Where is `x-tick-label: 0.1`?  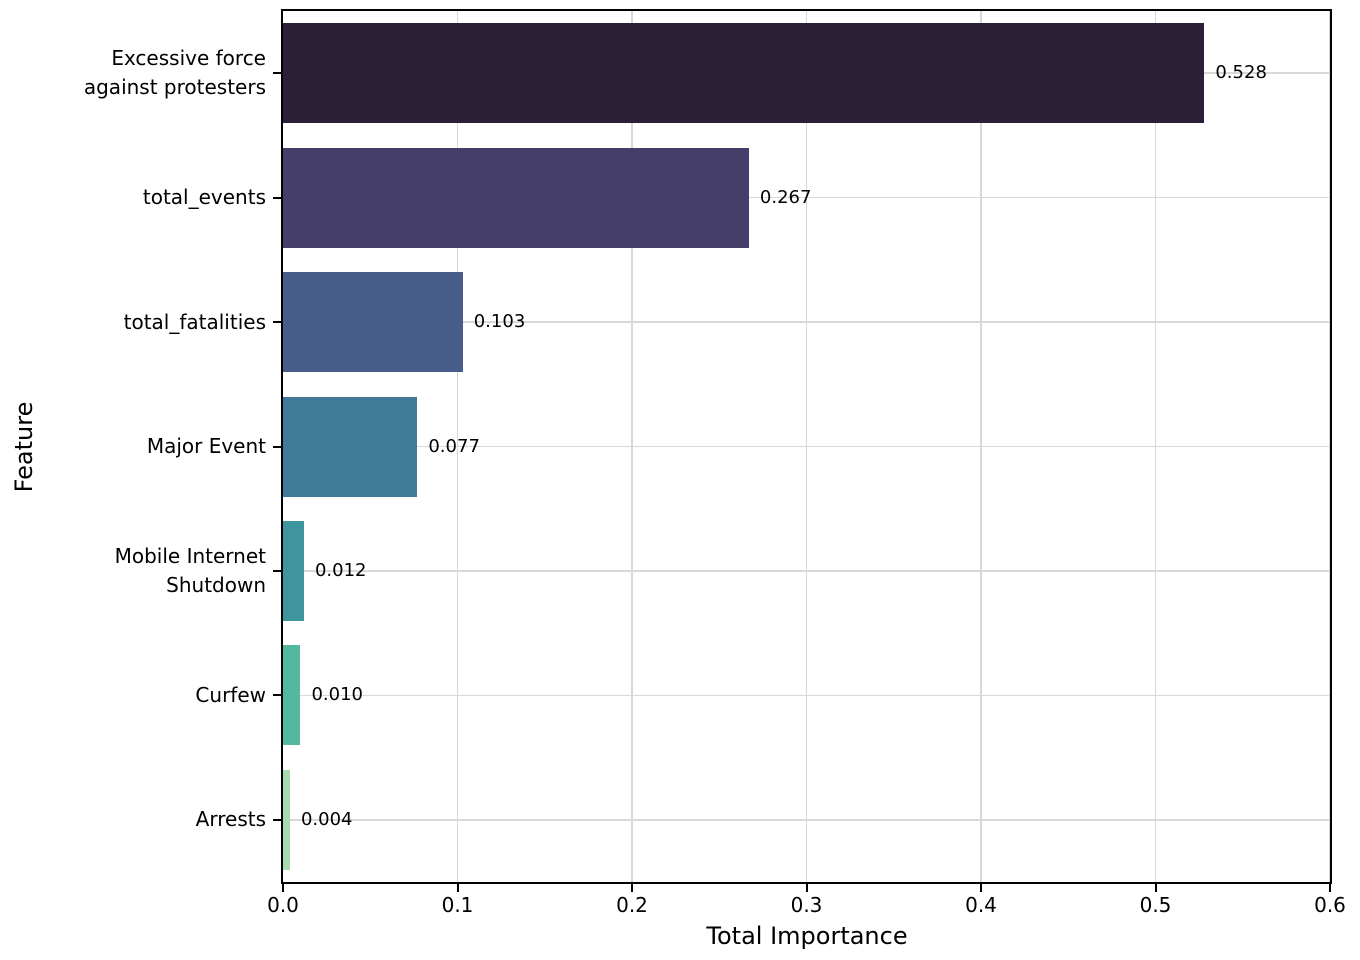 x-tick-label: 0.1 is located at coordinates (457, 905).